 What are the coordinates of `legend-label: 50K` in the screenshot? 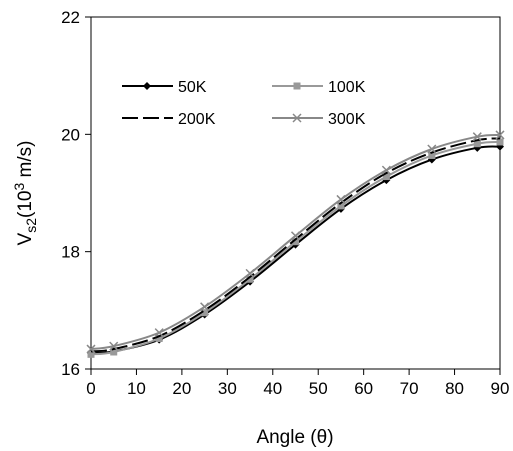 It's located at (192, 87).